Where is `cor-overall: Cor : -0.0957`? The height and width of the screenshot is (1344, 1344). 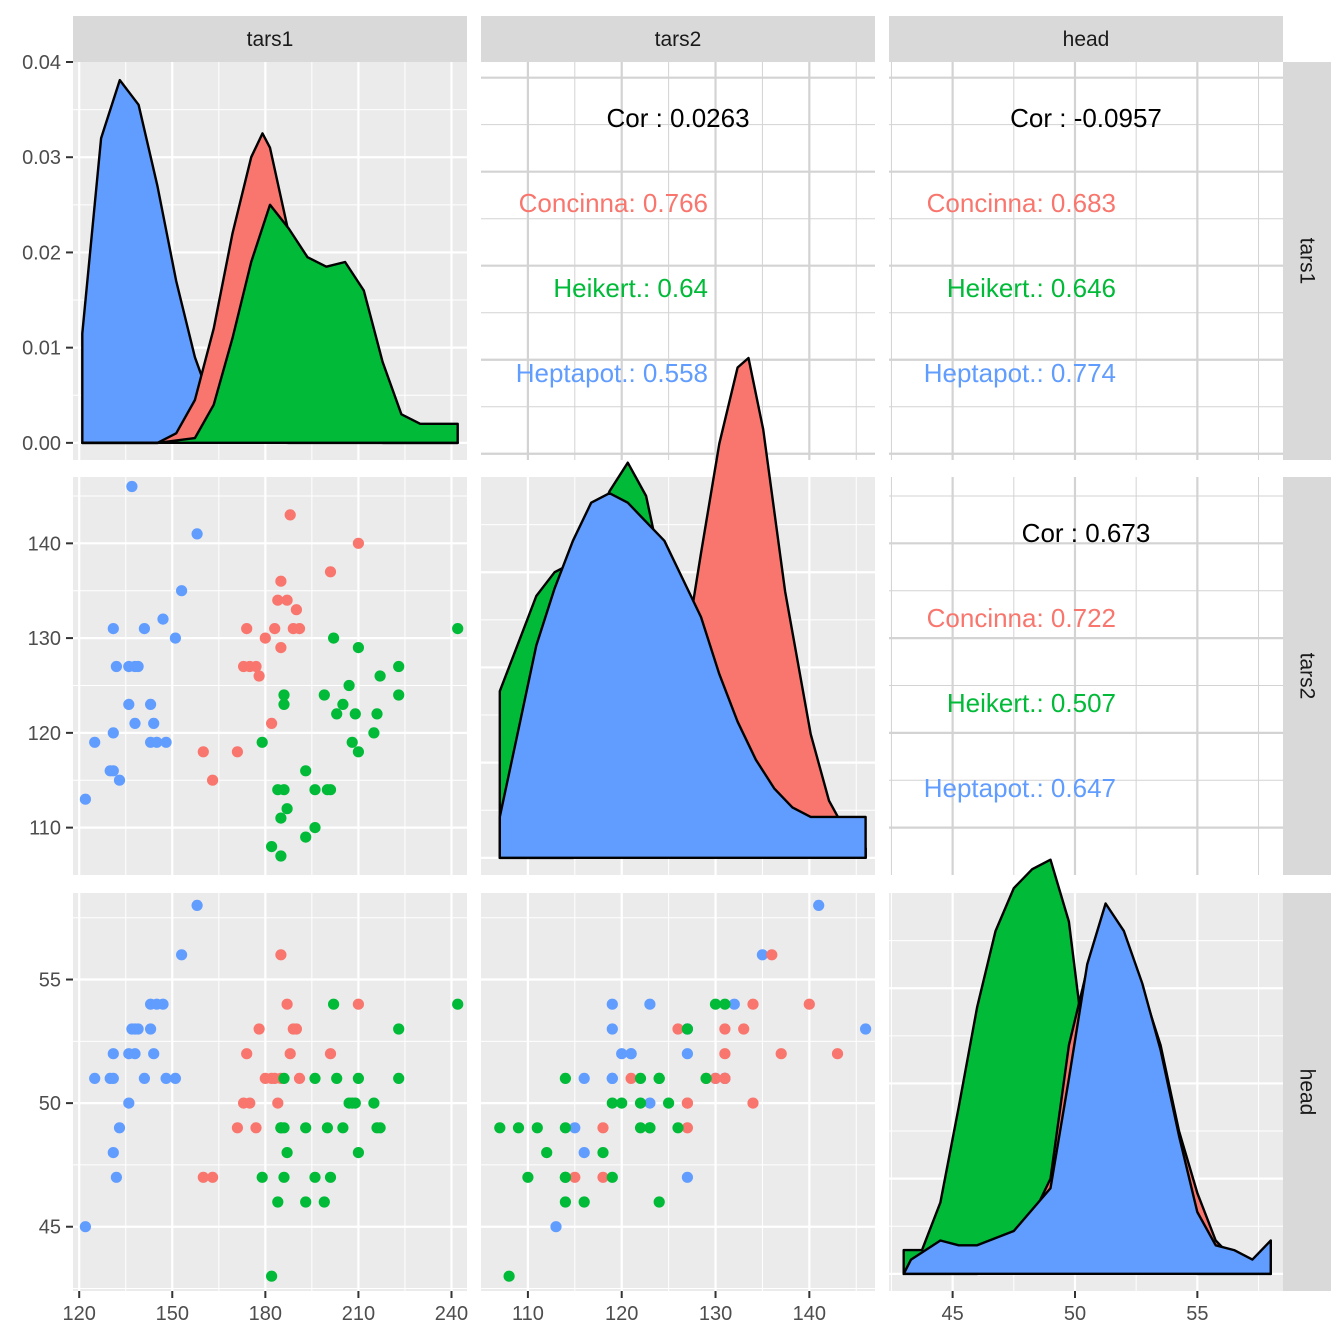 cor-overall: Cor : -0.0957 is located at coordinates (1086, 118).